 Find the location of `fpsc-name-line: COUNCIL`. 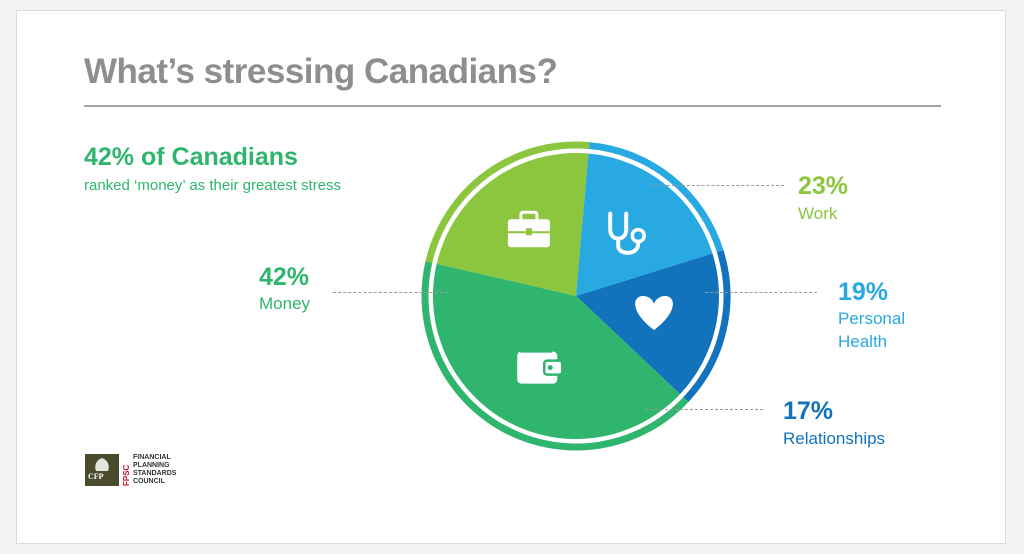

fpsc-name-line: COUNCIL is located at coordinates (149, 481).